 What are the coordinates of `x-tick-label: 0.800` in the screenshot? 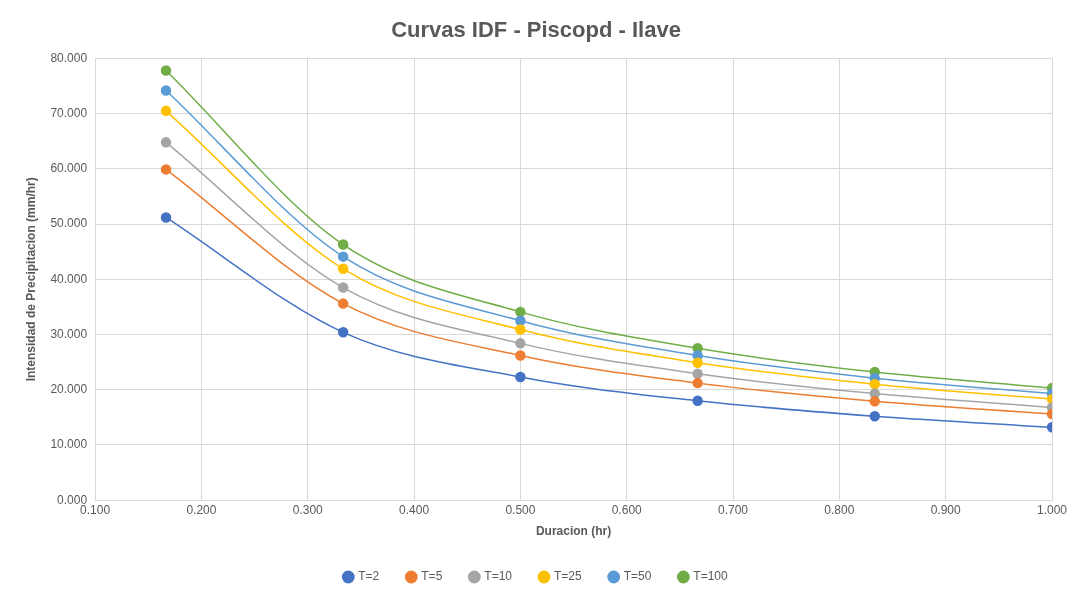 It's located at (839, 509).